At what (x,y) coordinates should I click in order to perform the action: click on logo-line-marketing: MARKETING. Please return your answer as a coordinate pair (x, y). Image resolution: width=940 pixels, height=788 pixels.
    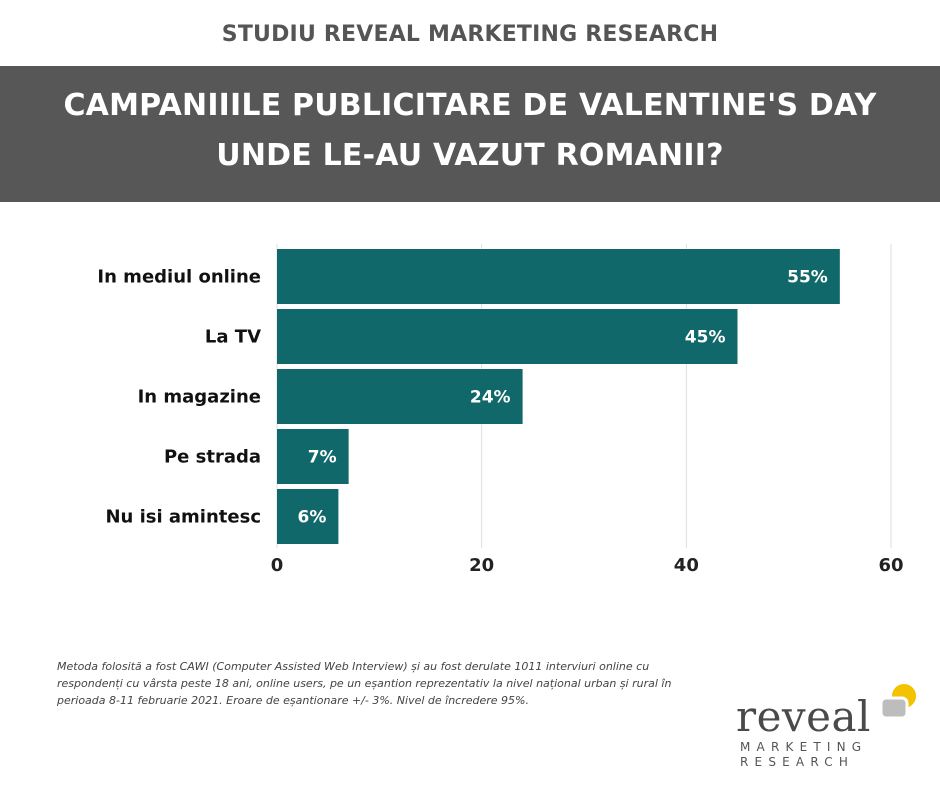
    Looking at the image, I should click on (804, 747).